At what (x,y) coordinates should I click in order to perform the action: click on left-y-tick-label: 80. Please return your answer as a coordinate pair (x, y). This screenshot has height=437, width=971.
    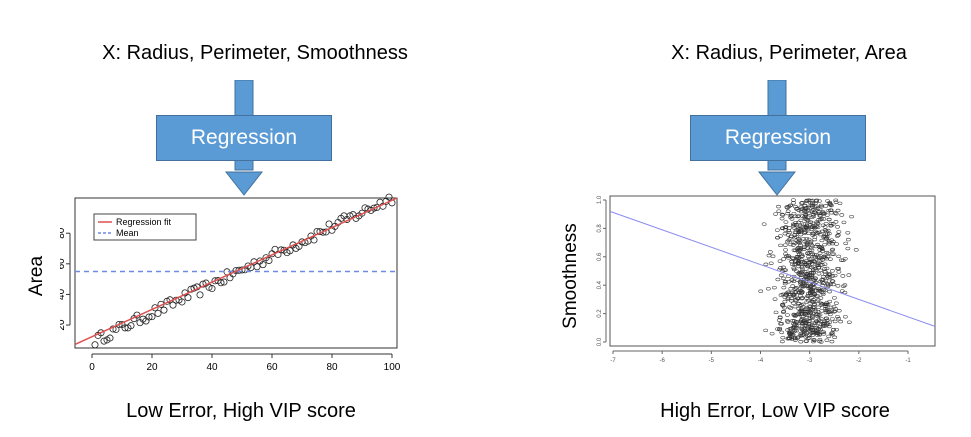
    Looking at the image, I should click on (63, 233).